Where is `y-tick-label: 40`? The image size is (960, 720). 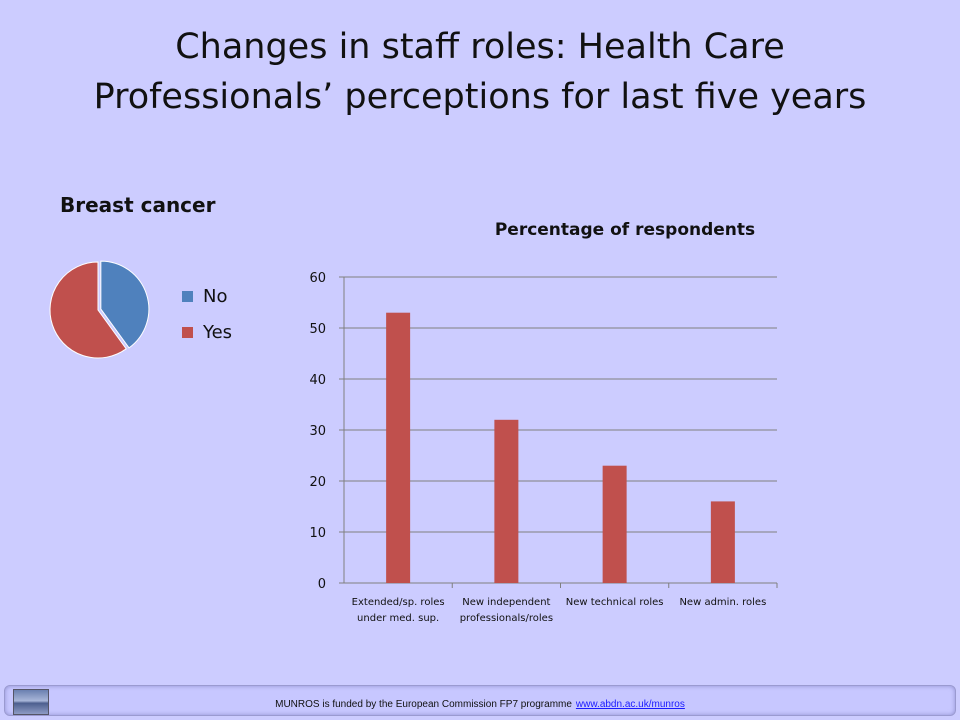
y-tick-label: 40 is located at coordinates (317, 380).